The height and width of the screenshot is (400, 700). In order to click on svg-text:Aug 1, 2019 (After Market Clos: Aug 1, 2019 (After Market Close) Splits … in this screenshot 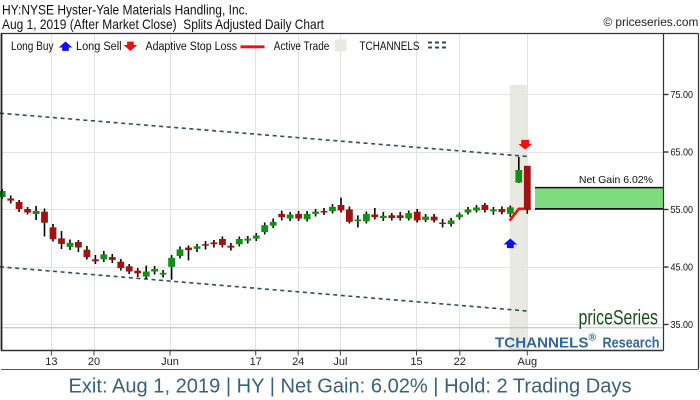, I will do `click(163, 24)`.